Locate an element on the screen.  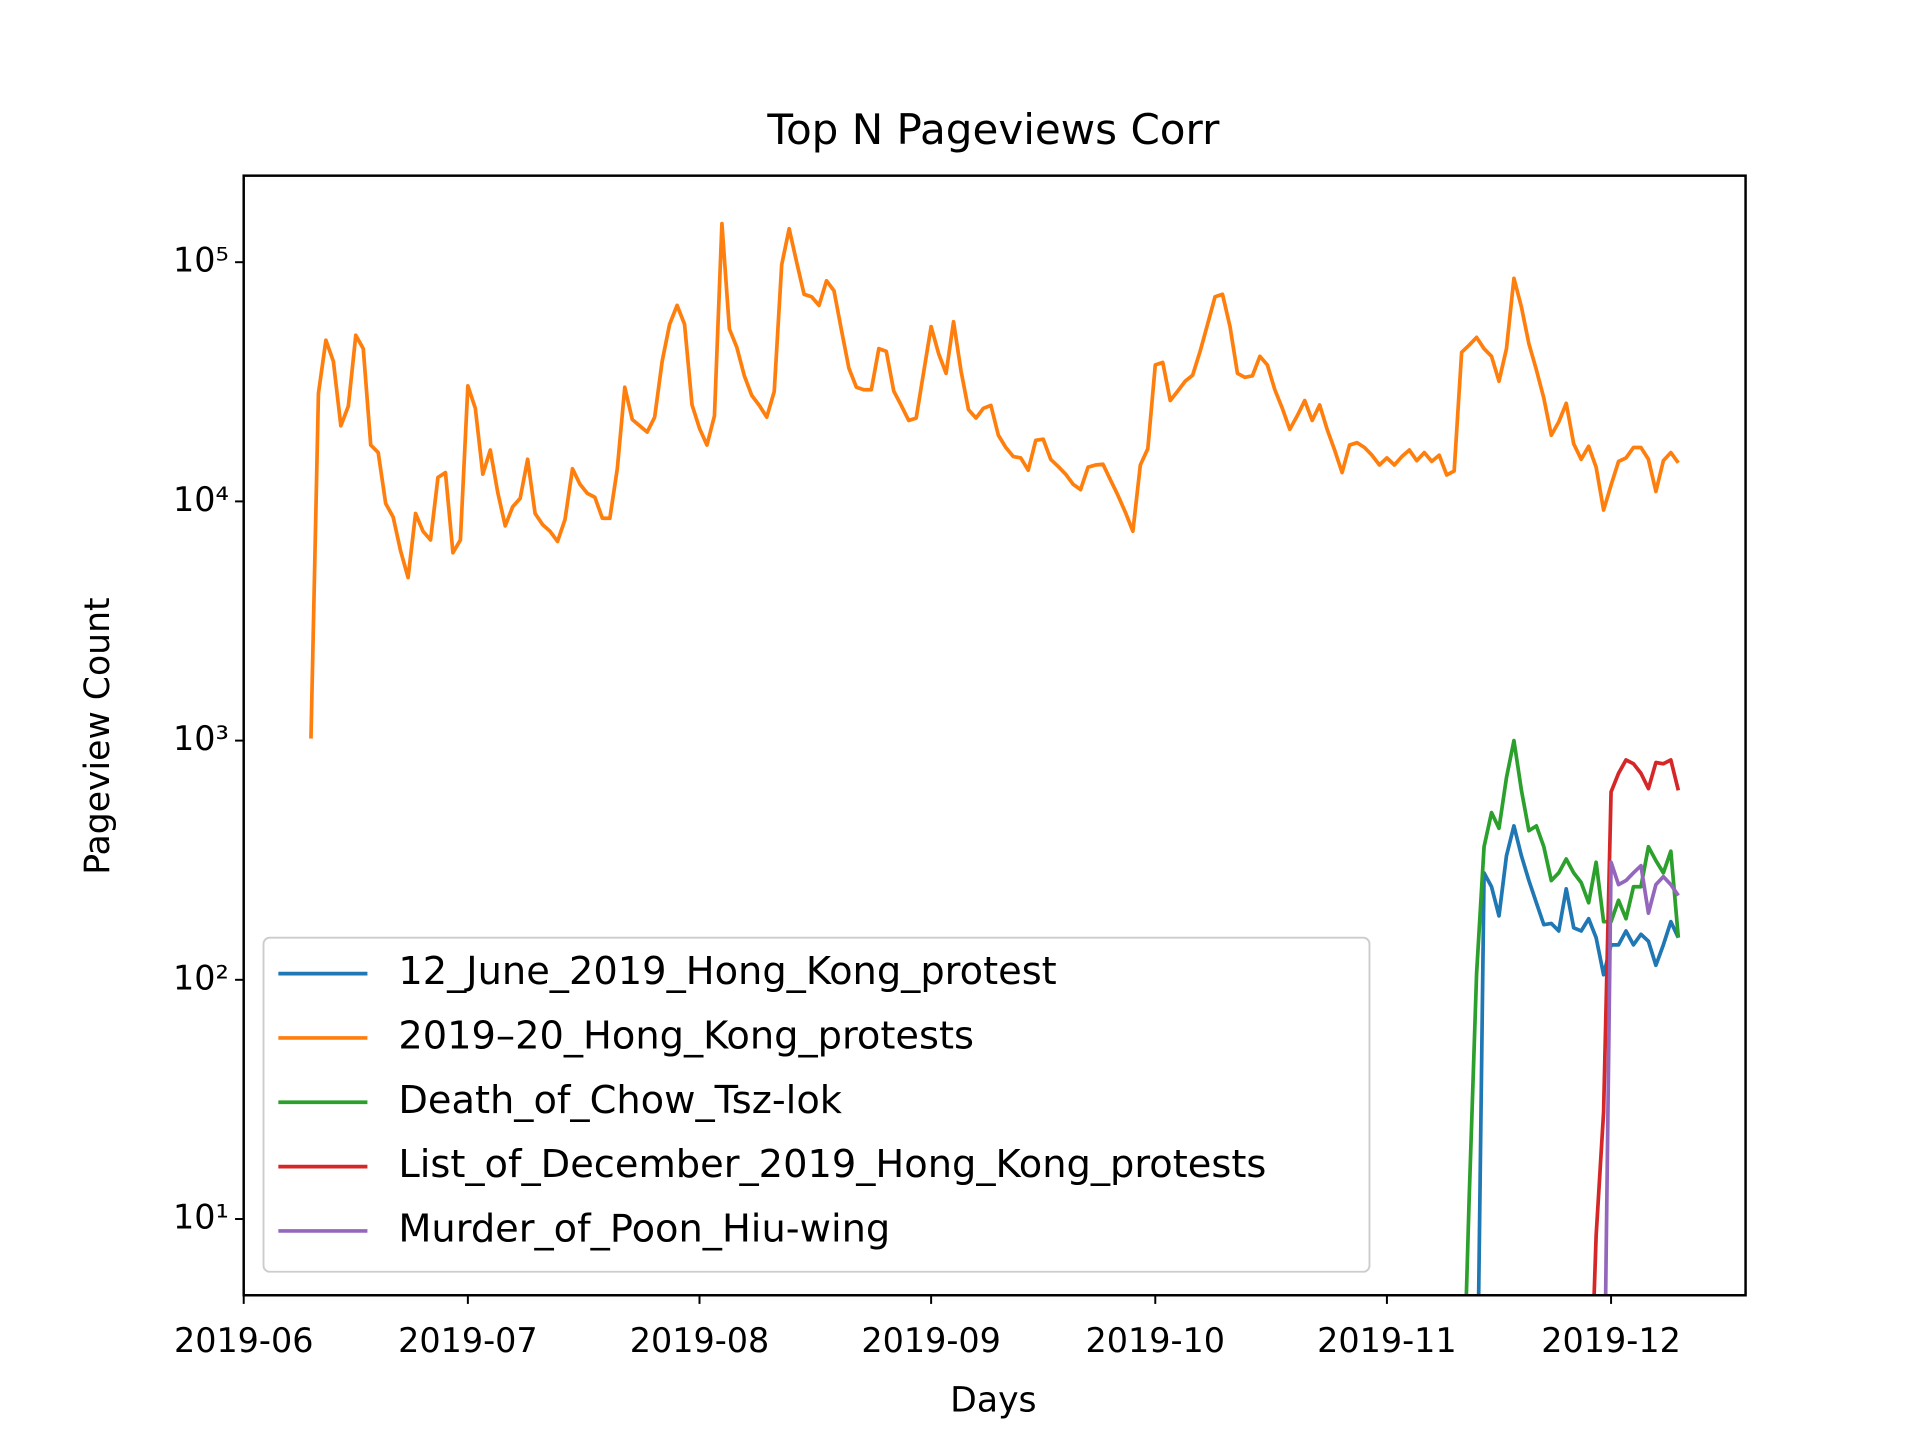
x-tick-label: 2019-12 is located at coordinates (1611, 1340).